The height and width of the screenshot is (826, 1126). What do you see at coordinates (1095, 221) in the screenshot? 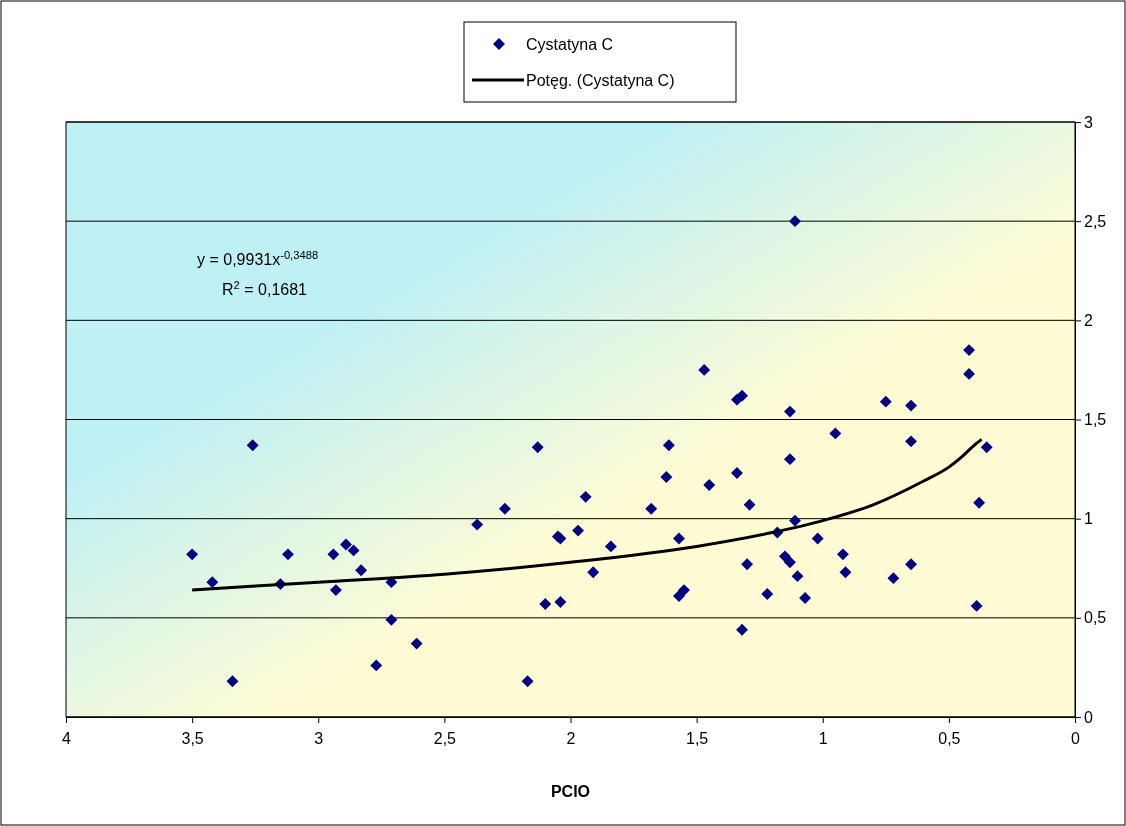
I see `y-tick-label: 2,5` at bounding box center [1095, 221].